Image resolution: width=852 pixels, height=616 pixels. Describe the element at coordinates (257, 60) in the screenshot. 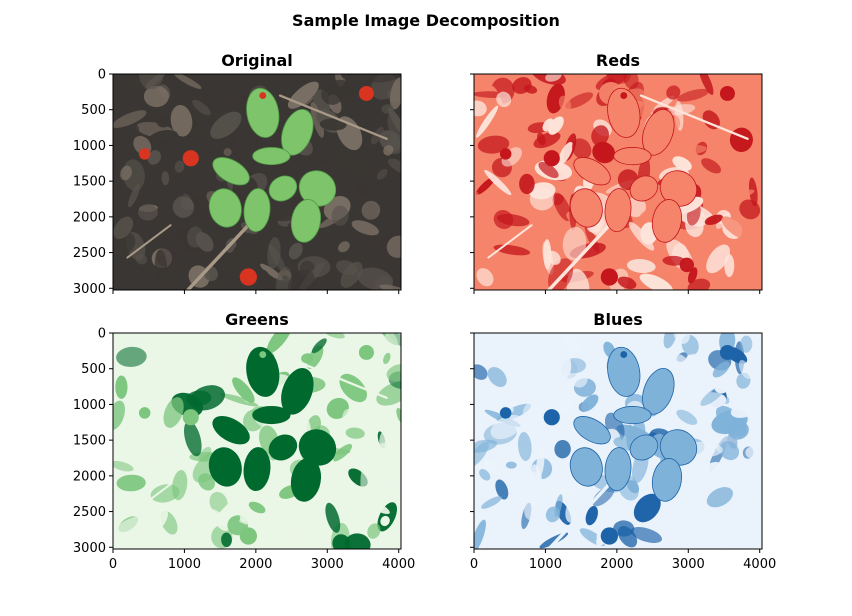

I see `panel-title: Original` at that location.